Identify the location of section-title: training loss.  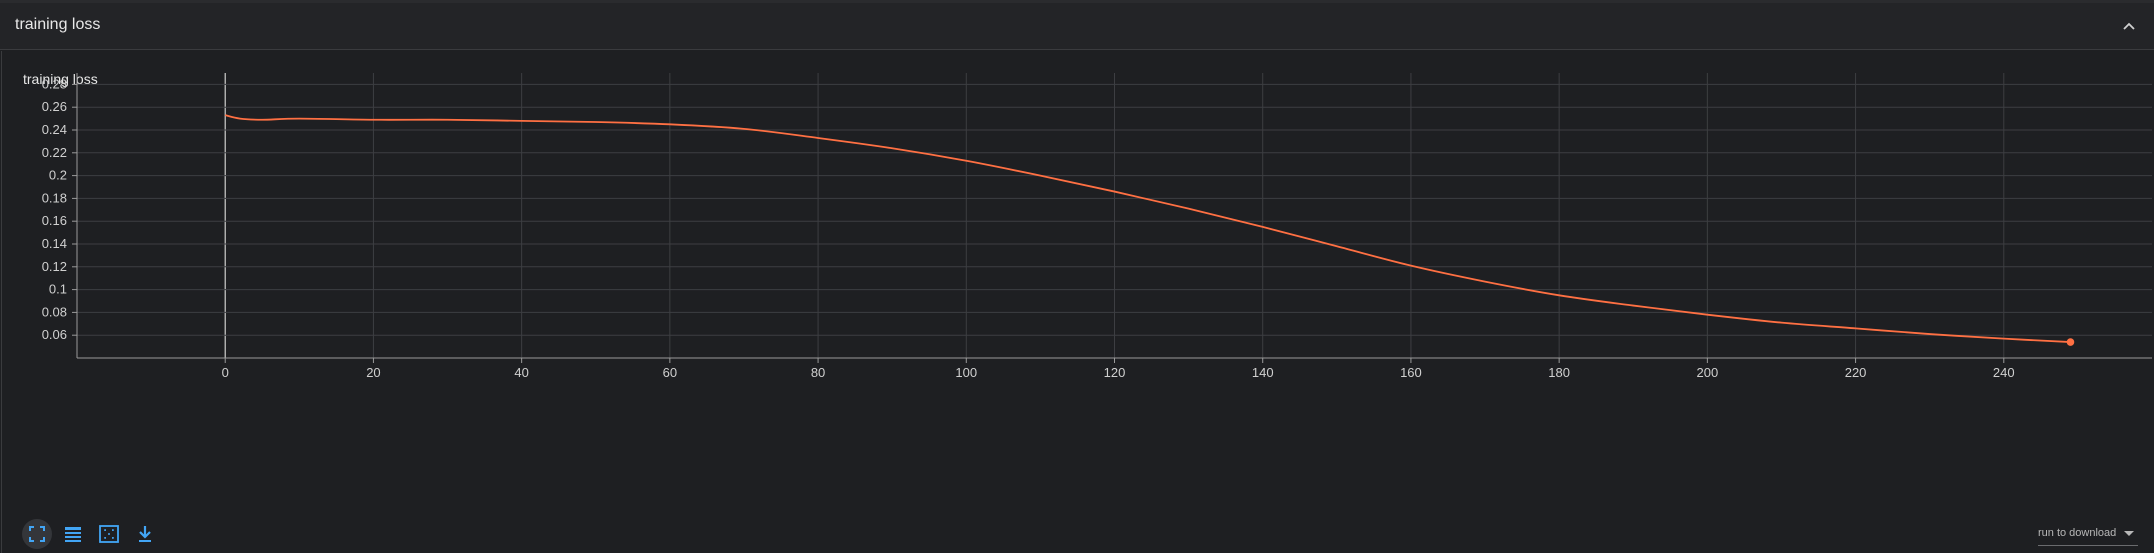
(58, 24).